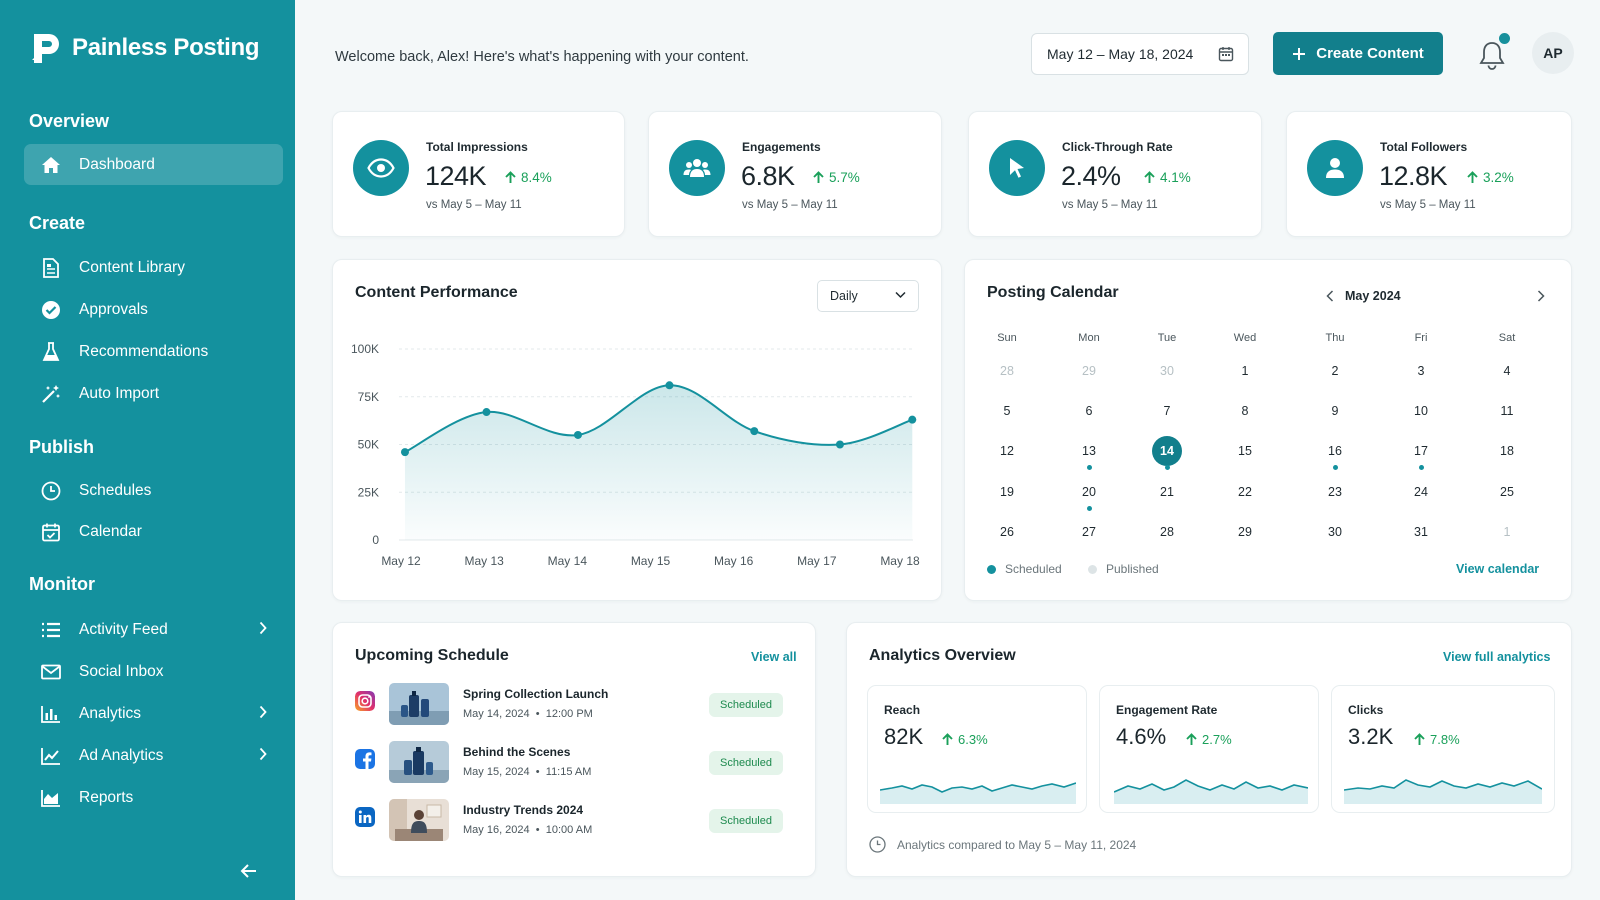  I want to click on create-content-button: Create Content, so click(1358, 53).